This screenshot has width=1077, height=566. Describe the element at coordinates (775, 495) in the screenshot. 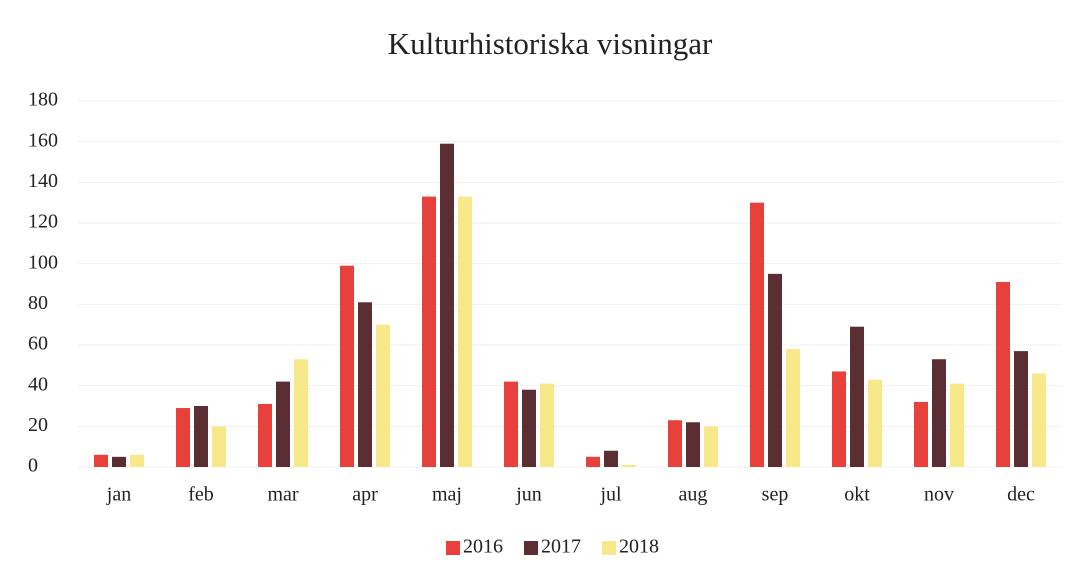

I see `x-tick-label: sep` at that location.